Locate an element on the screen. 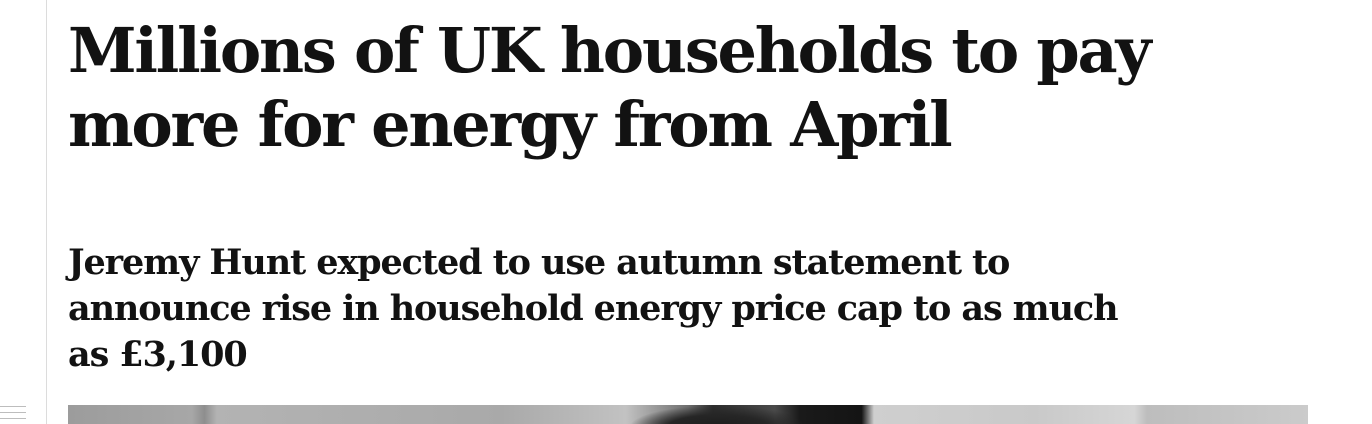  hamburger-menu-icon is located at coordinates (13, 415).